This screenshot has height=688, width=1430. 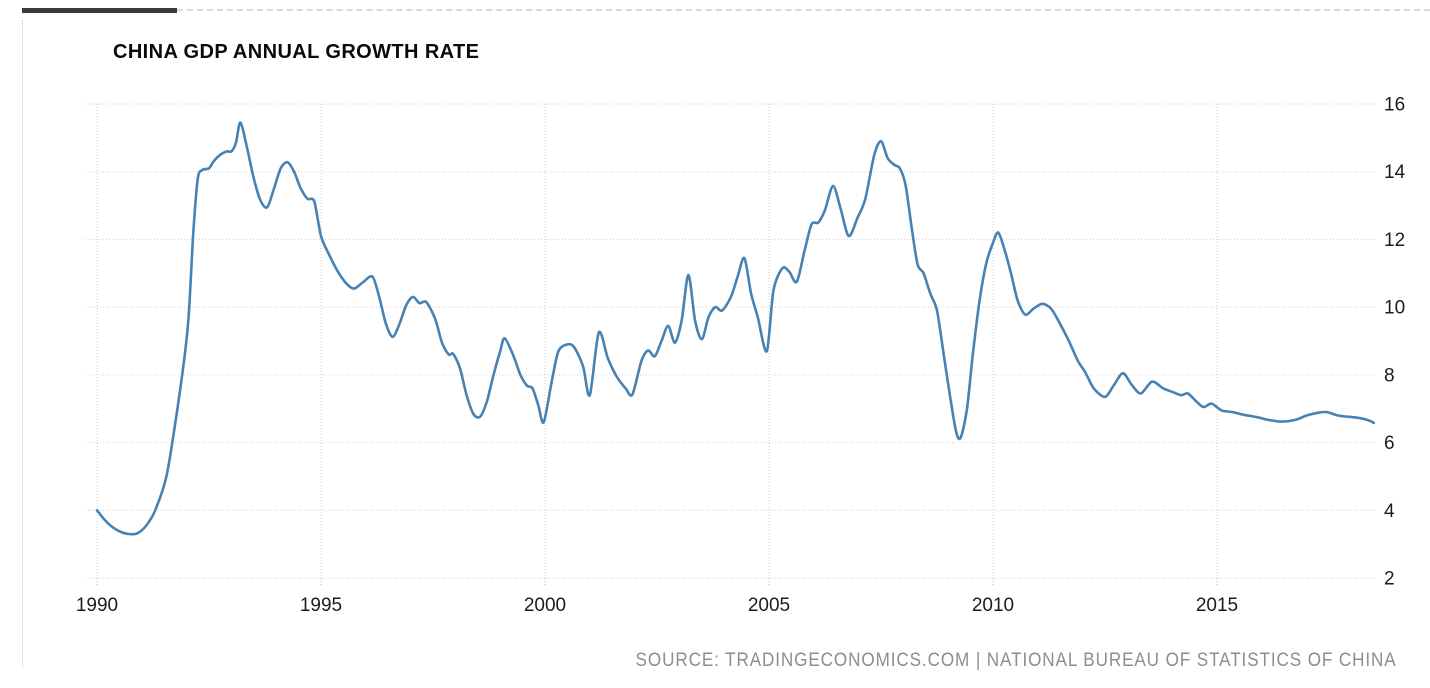 I want to click on y-tick-label-10: 10, so click(x=1394, y=308).